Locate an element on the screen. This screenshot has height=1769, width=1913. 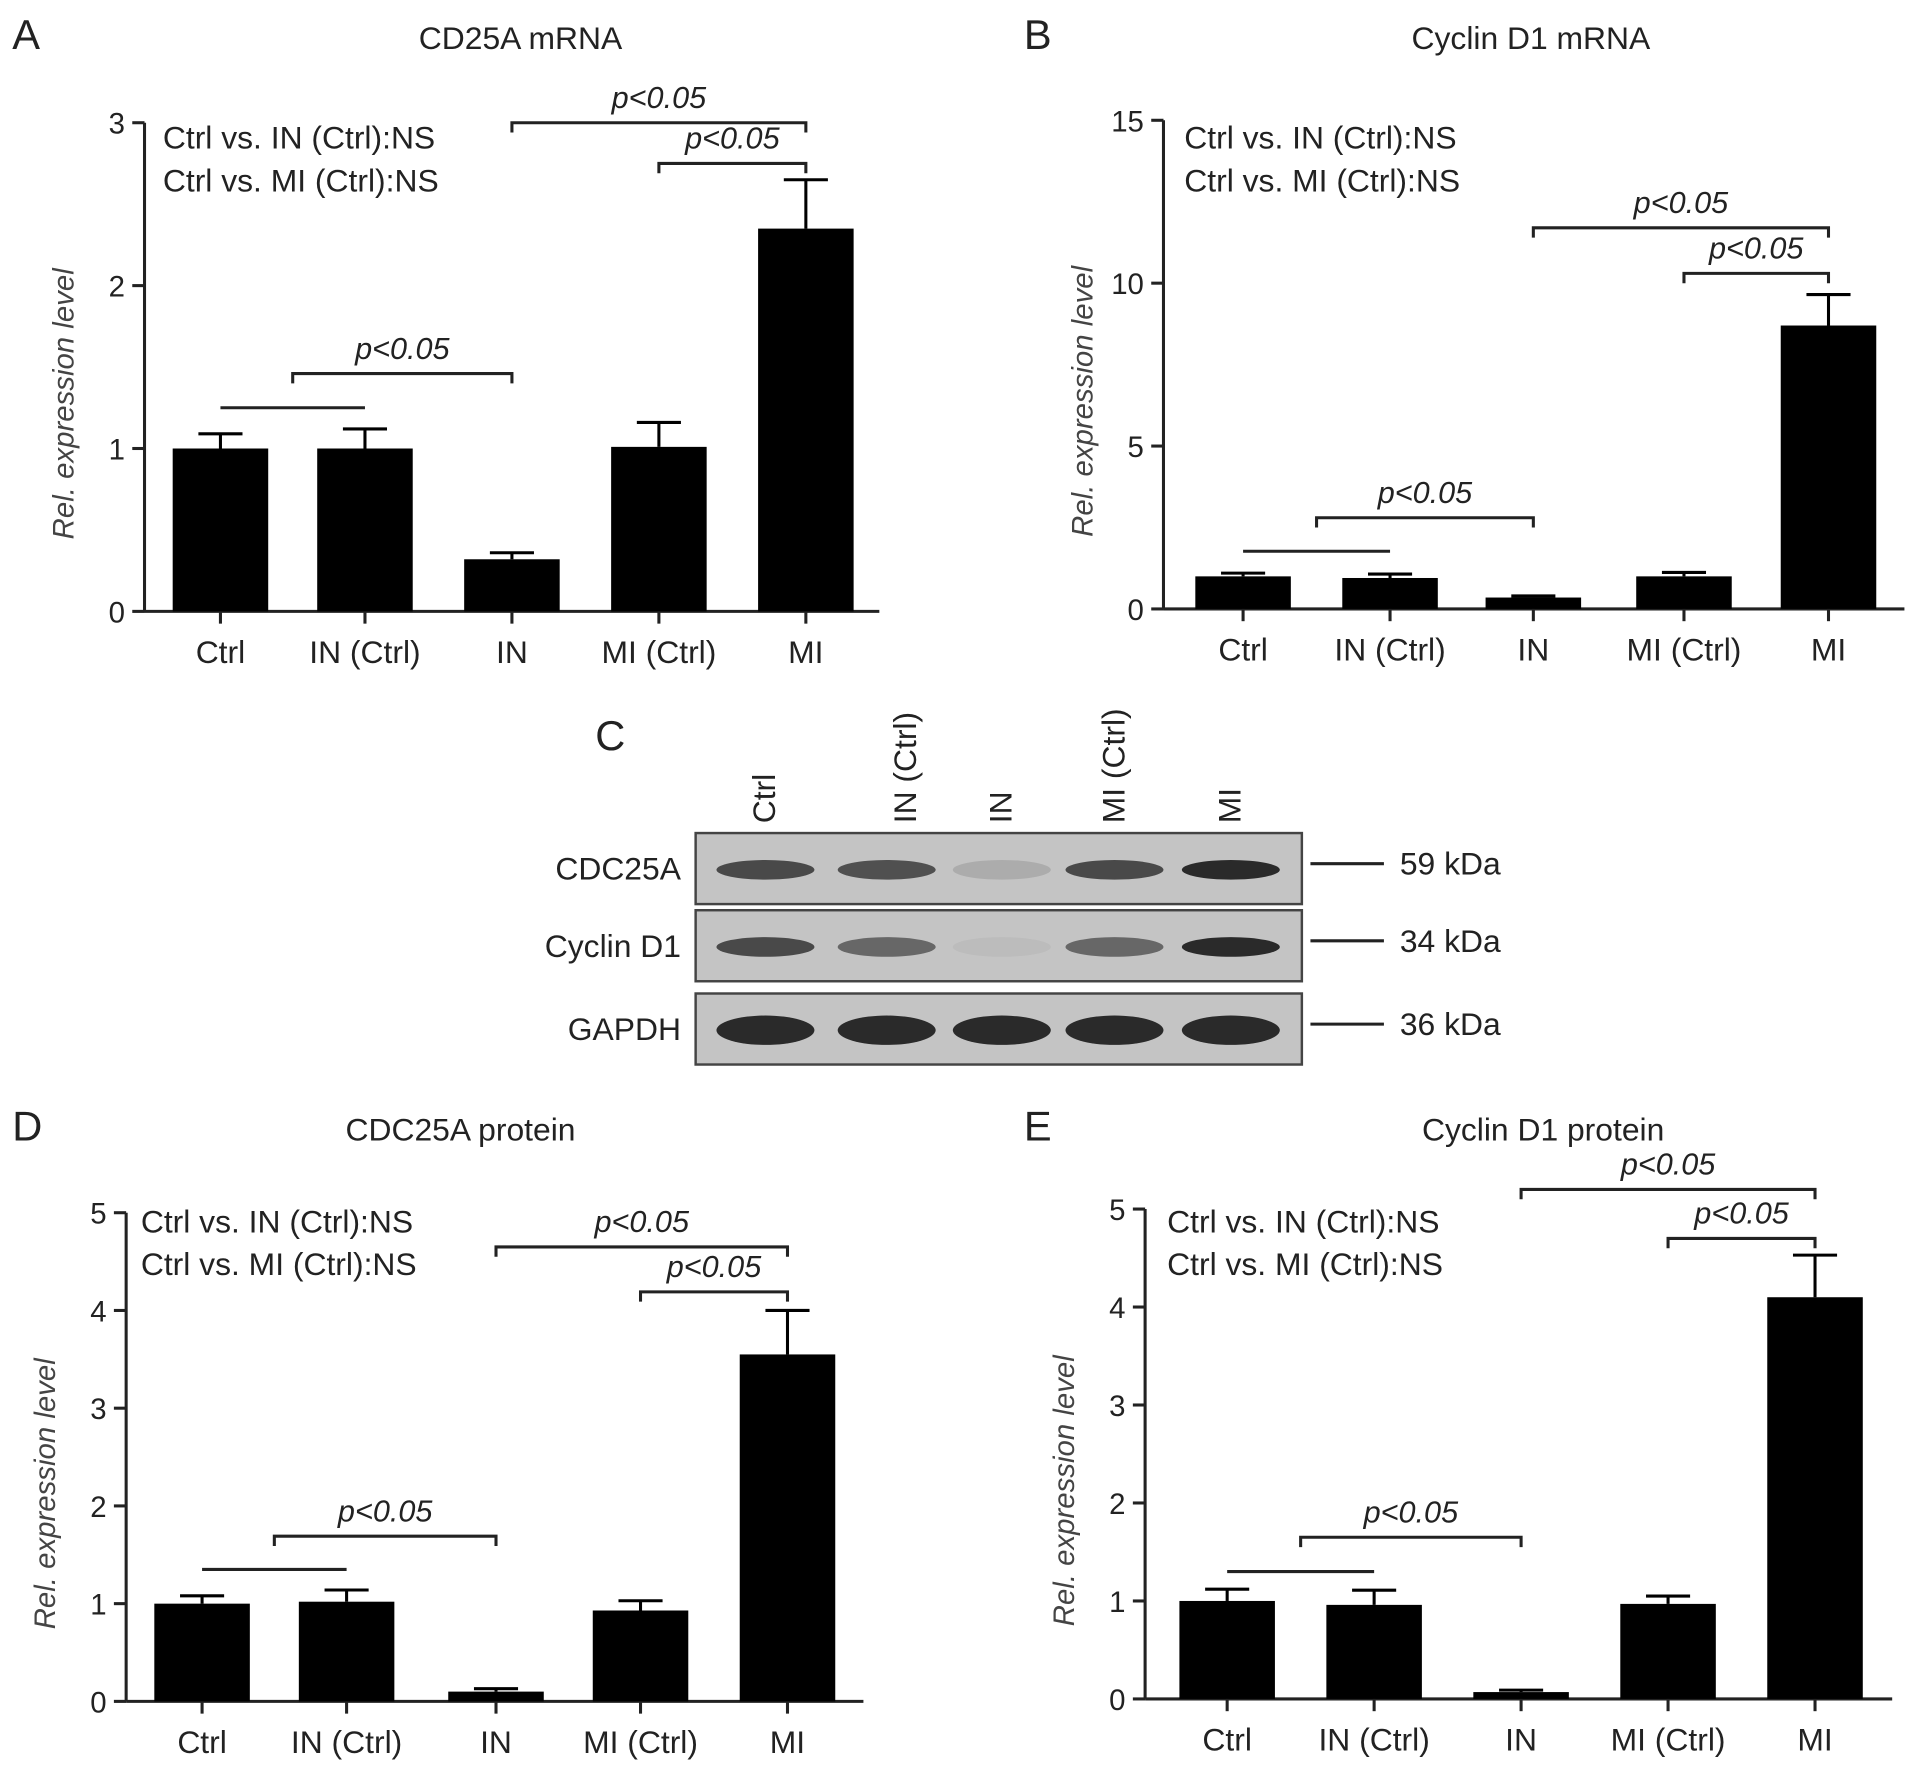
protein-label: Cyclin D1 is located at coordinates (613, 946).